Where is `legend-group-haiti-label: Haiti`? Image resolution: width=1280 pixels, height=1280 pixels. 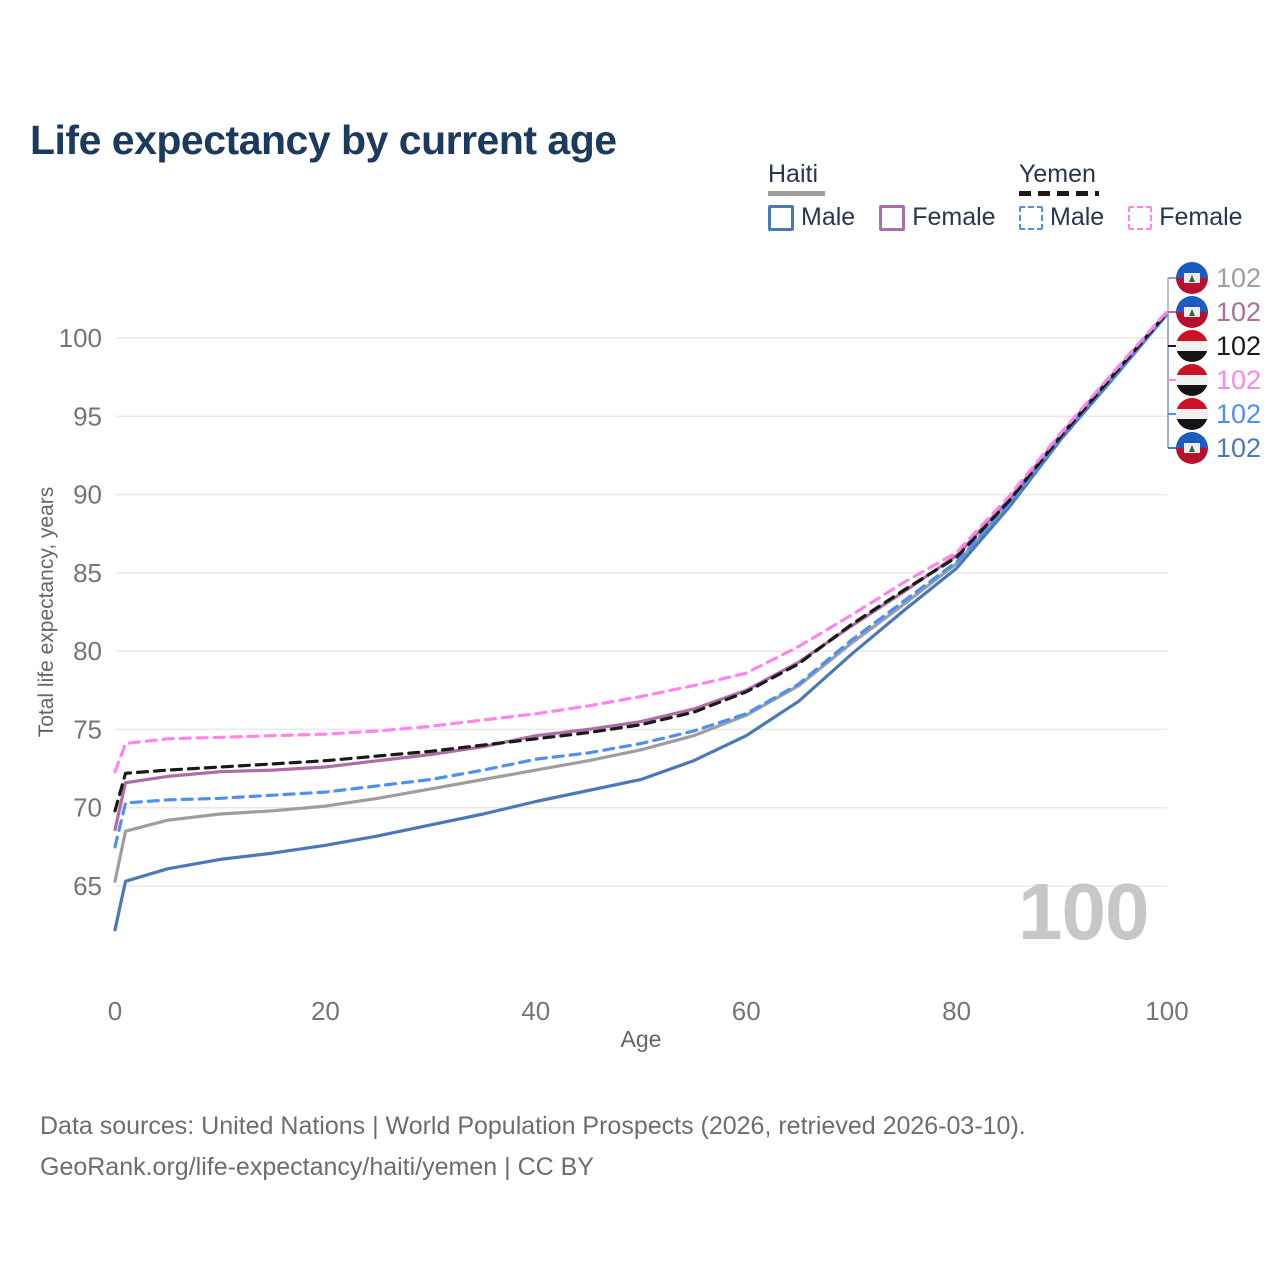 legend-group-haiti-label: Haiti is located at coordinates (793, 174).